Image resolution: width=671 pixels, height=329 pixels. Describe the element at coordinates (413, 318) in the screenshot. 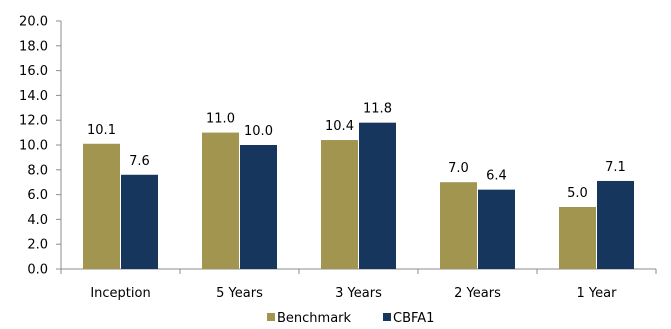

I see `legend-label-cbfa1: CBFA1` at that location.